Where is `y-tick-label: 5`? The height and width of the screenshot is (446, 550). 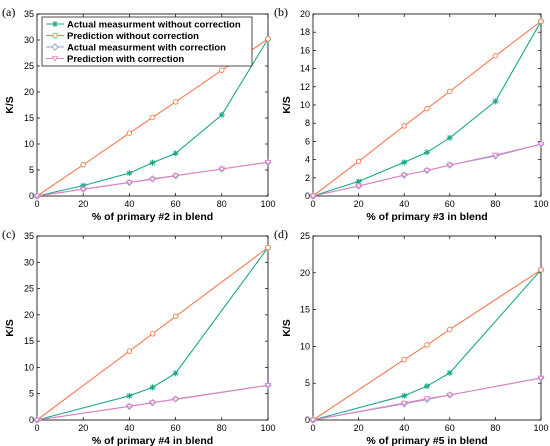
y-tick-label: 5 is located at coordinates (31, 394).